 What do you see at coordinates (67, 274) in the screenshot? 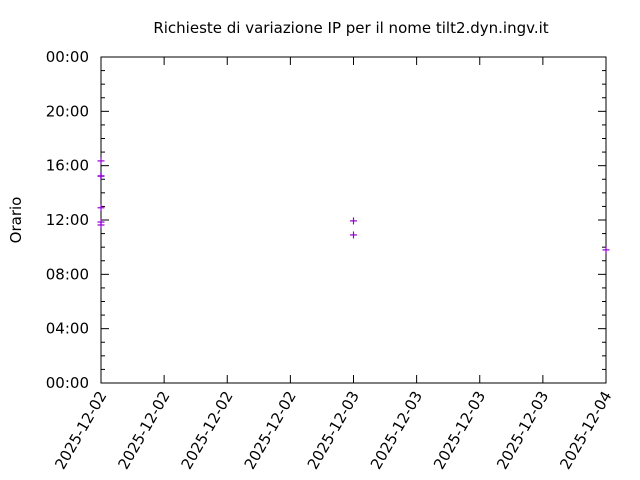
I see `y-tick-label: 08:00` at bounding box center [67, 274].